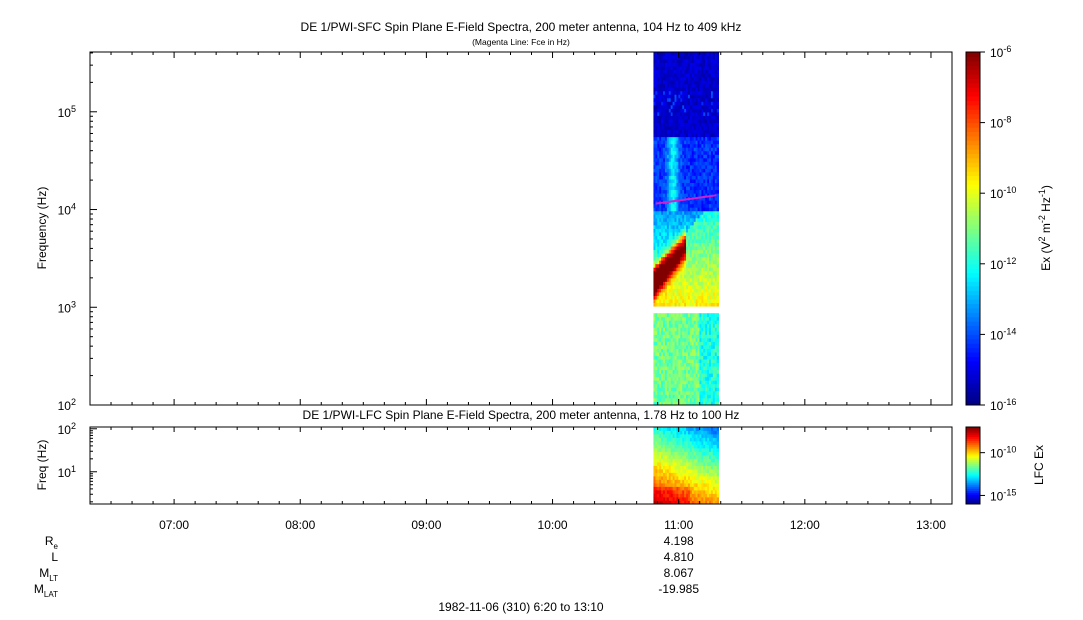  What do you see at coordinates (67, 472) in the screenshot?
I see `lfc-y-tick-label: 101` at bounding box center [67, 472].